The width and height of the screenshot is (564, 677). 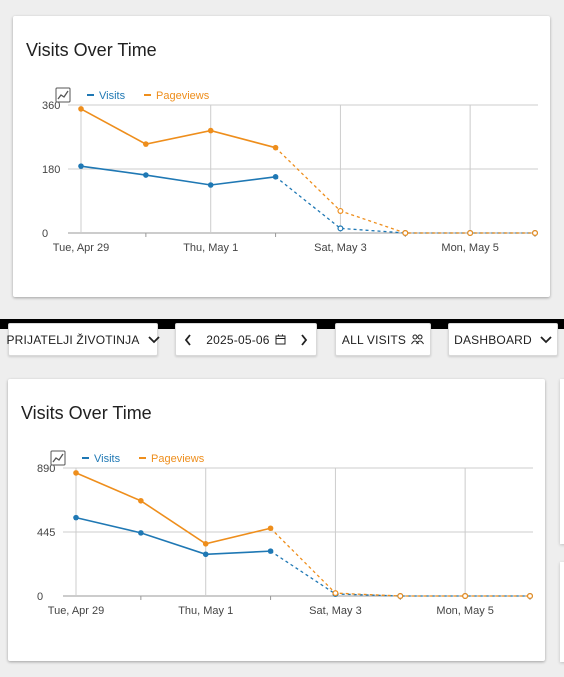 What do you see at coordinates (238, 339) in the screenshot?
I see `date-value: 2025-05-06` at bounding box center [238, 339].